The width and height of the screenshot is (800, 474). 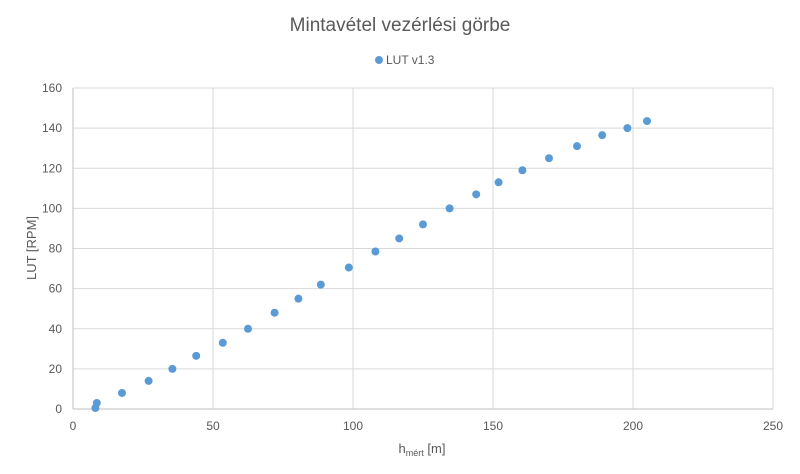 I want to click on legend-label: LUT v1.3, so click(x=410, y=60).